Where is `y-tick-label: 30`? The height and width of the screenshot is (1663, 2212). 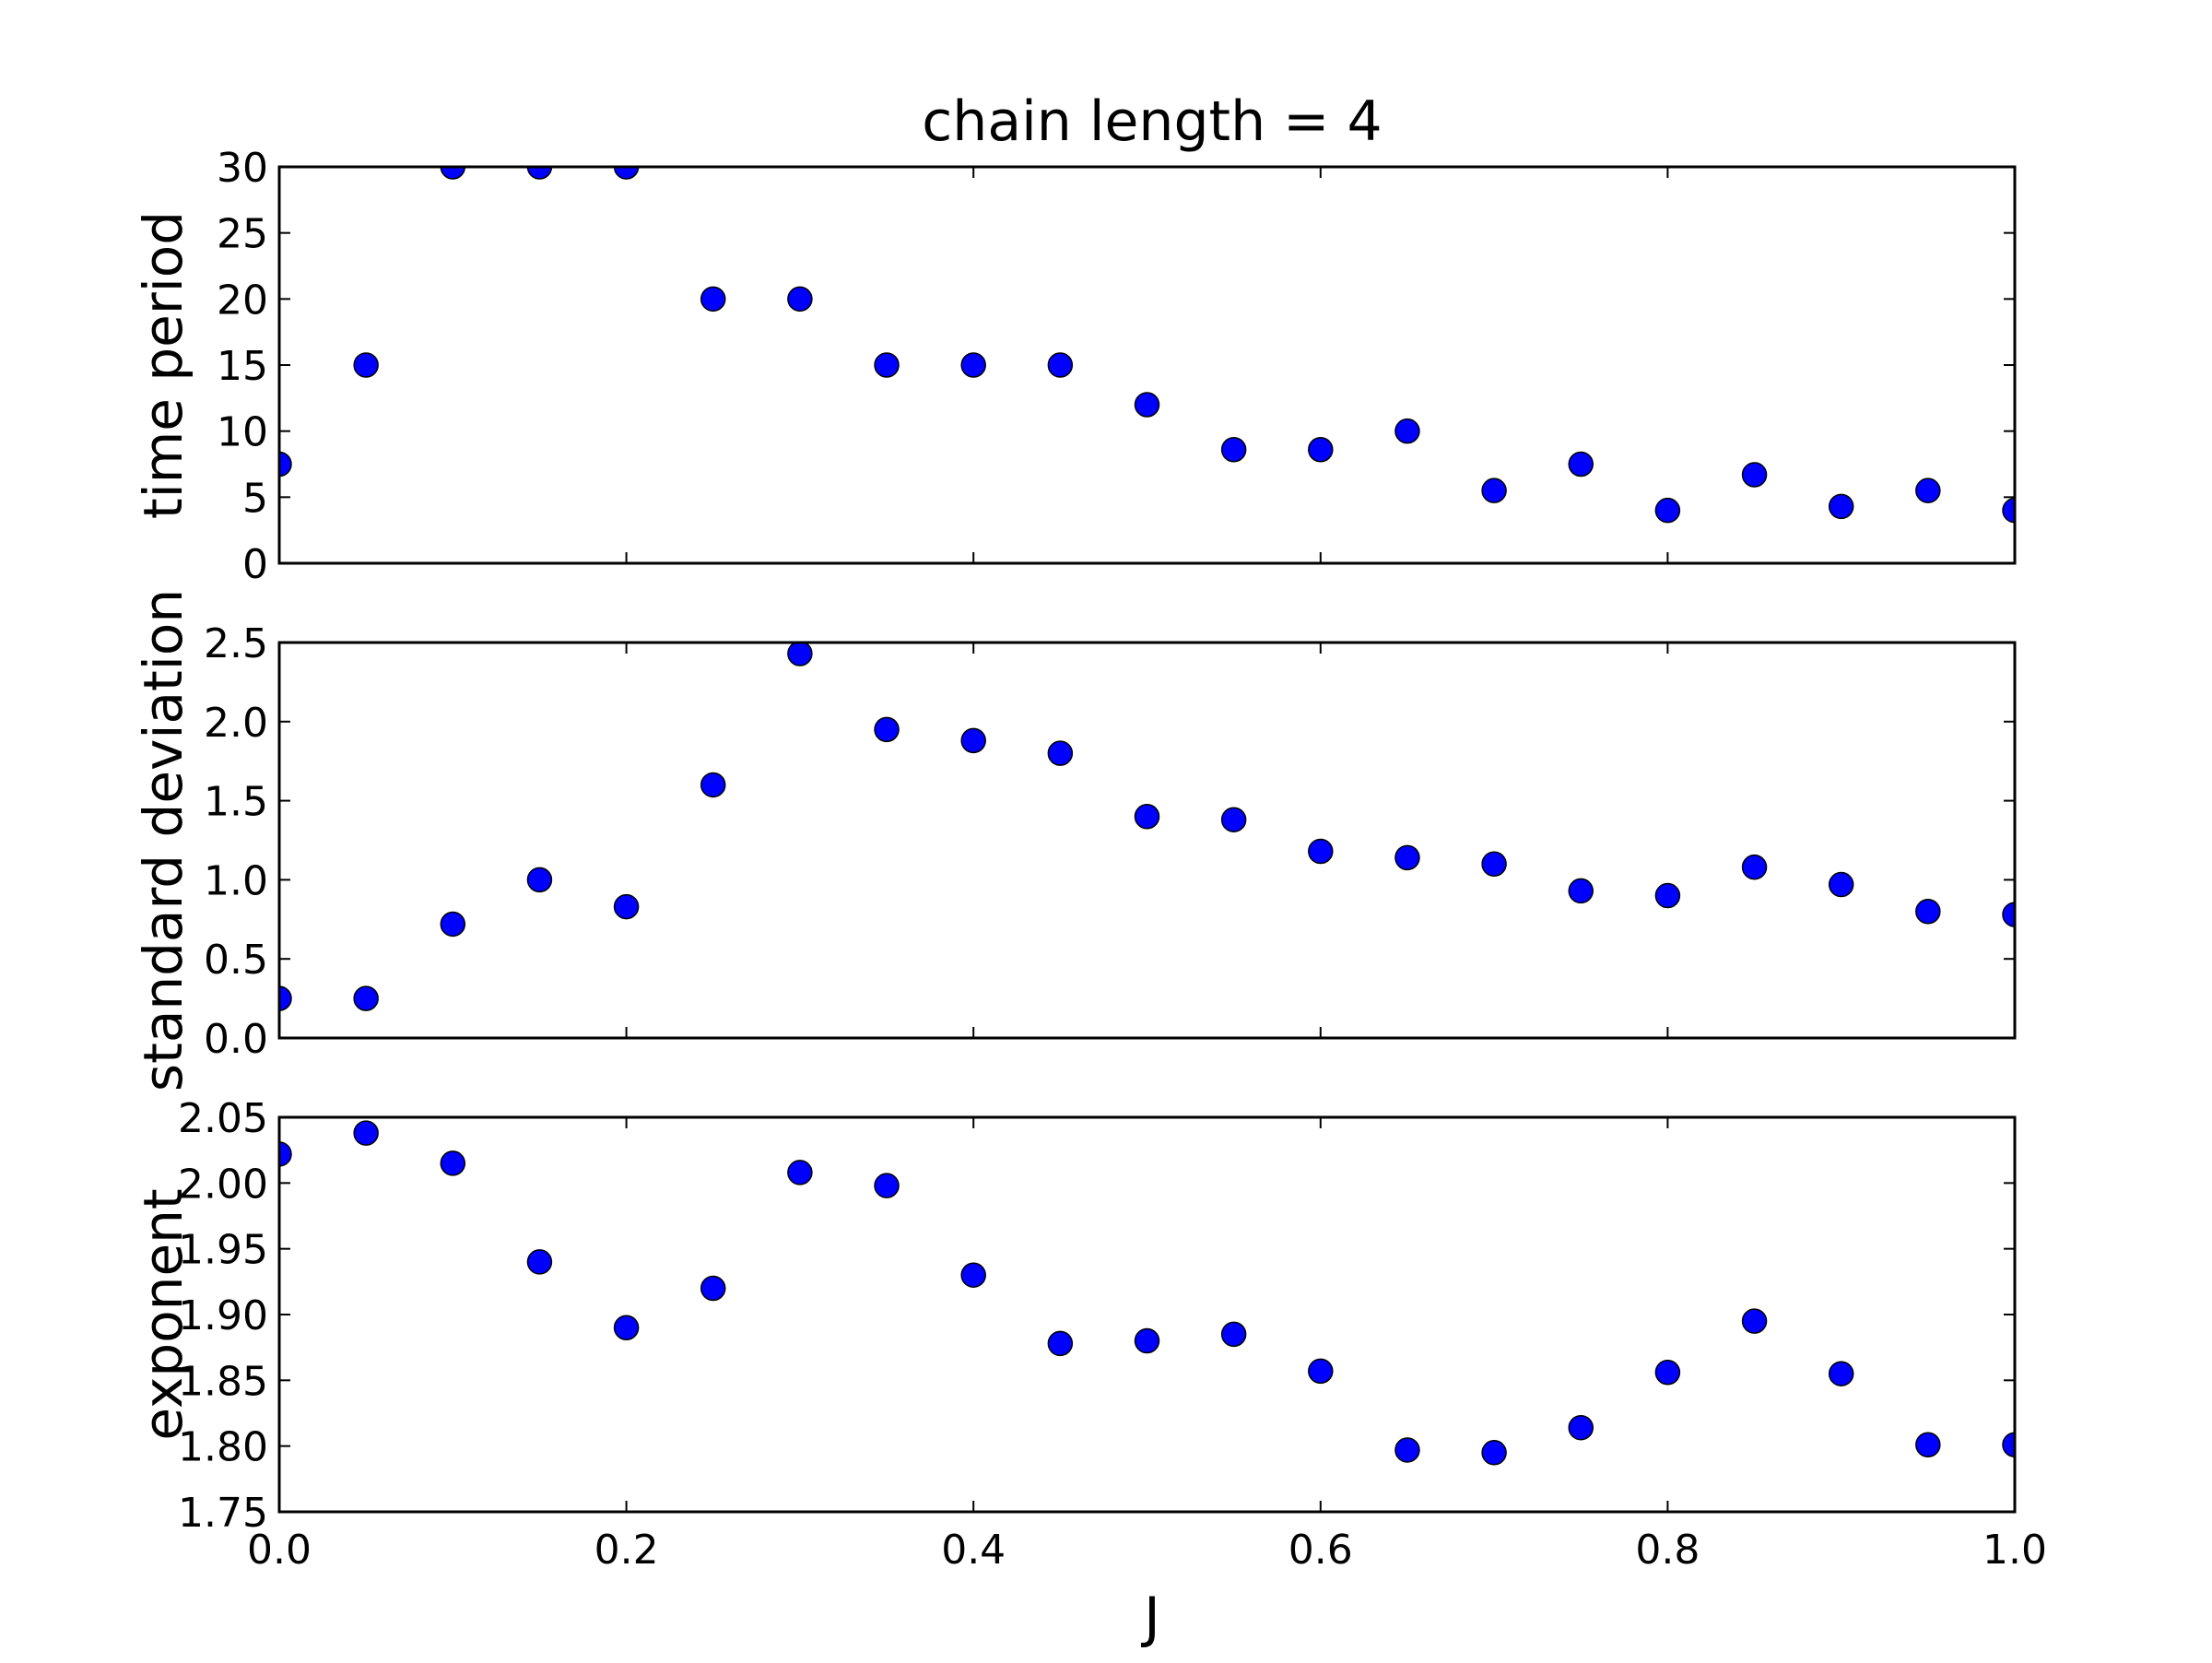
y-tick-label: 30 is located at coordinates (242, 168).